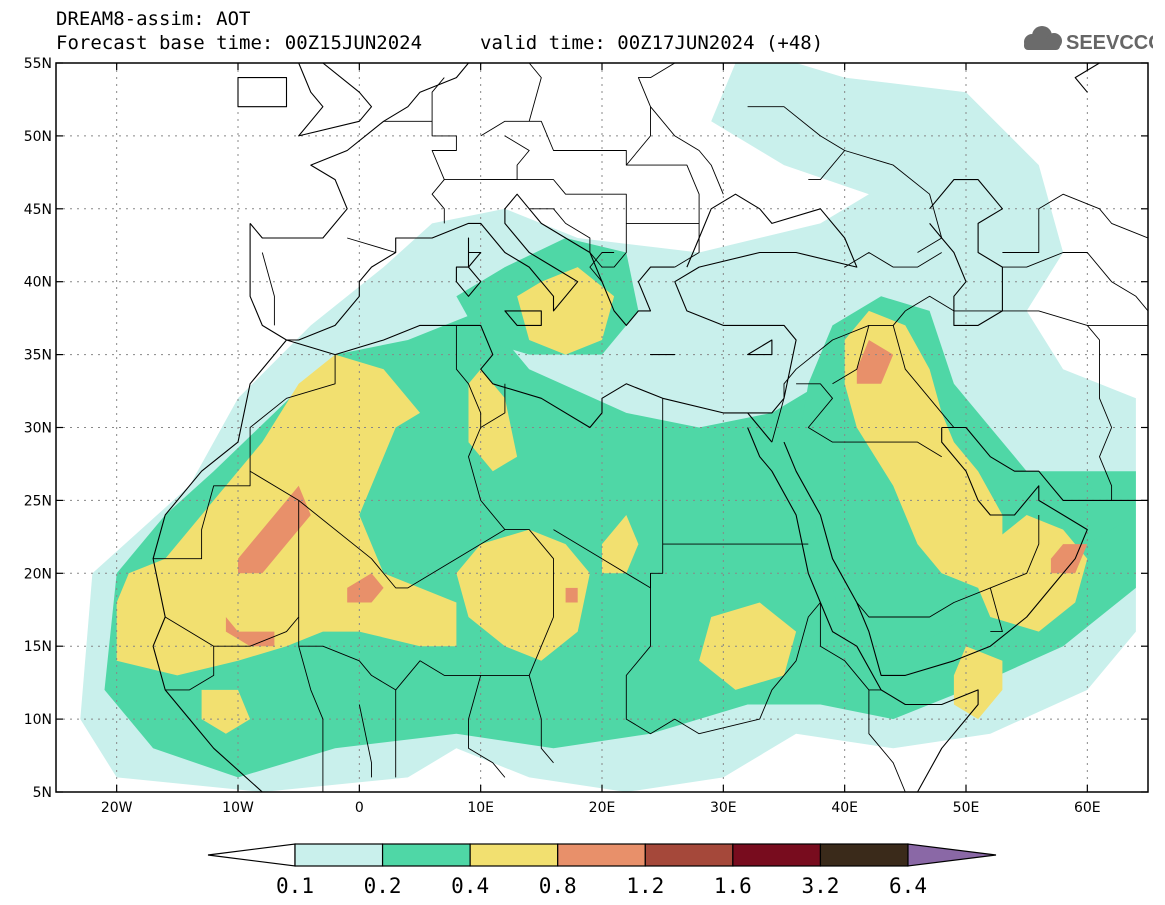 The height and width of the screenshot is (905, 1165). What do you see at coordinates (38, 429) in the screenshot?
I see `lat-label: 30N` at bounding box center [38, 429].